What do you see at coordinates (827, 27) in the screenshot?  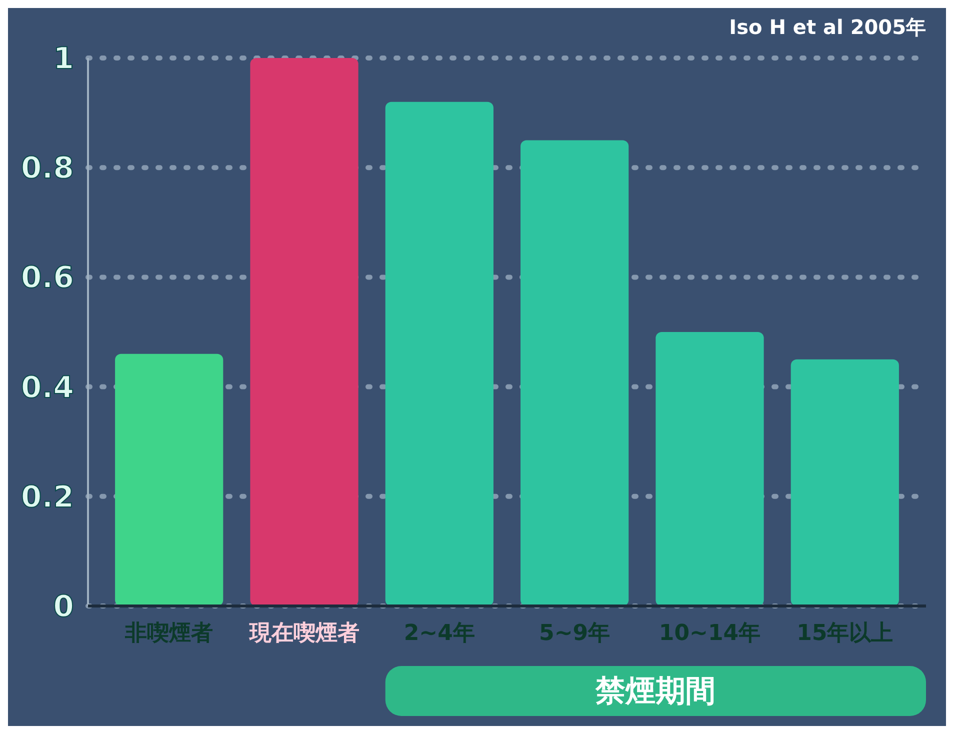 I see `text: Iso H et al 2005年` at bounding box center [827, 27].